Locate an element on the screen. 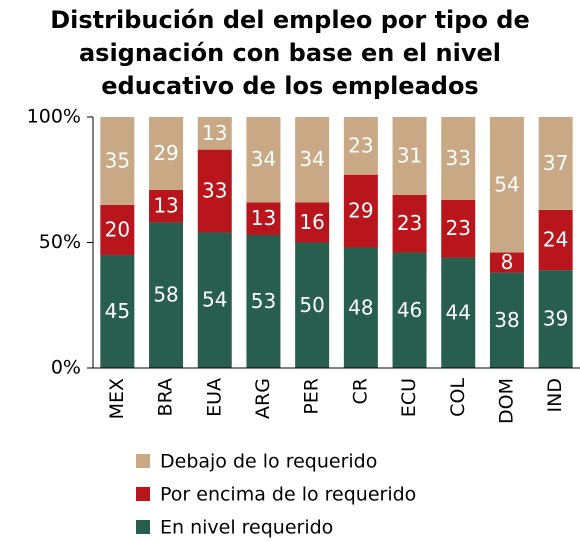 This screenshot has width=580, height=542. x-tick-label: CR is located at coordinates (360, 391).